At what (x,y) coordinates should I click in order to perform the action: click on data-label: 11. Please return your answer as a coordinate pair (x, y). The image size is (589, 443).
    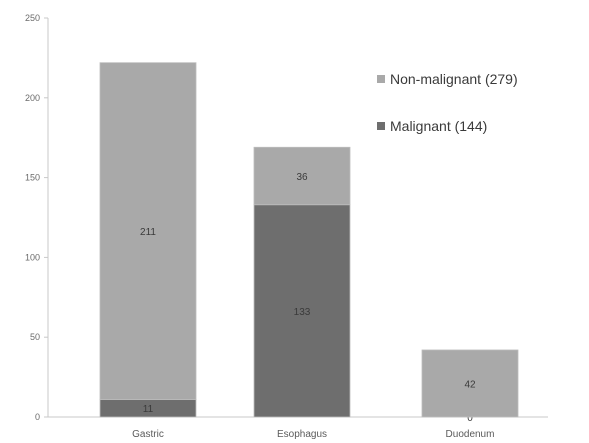
    Looking at the image, I should click on (148, 409).